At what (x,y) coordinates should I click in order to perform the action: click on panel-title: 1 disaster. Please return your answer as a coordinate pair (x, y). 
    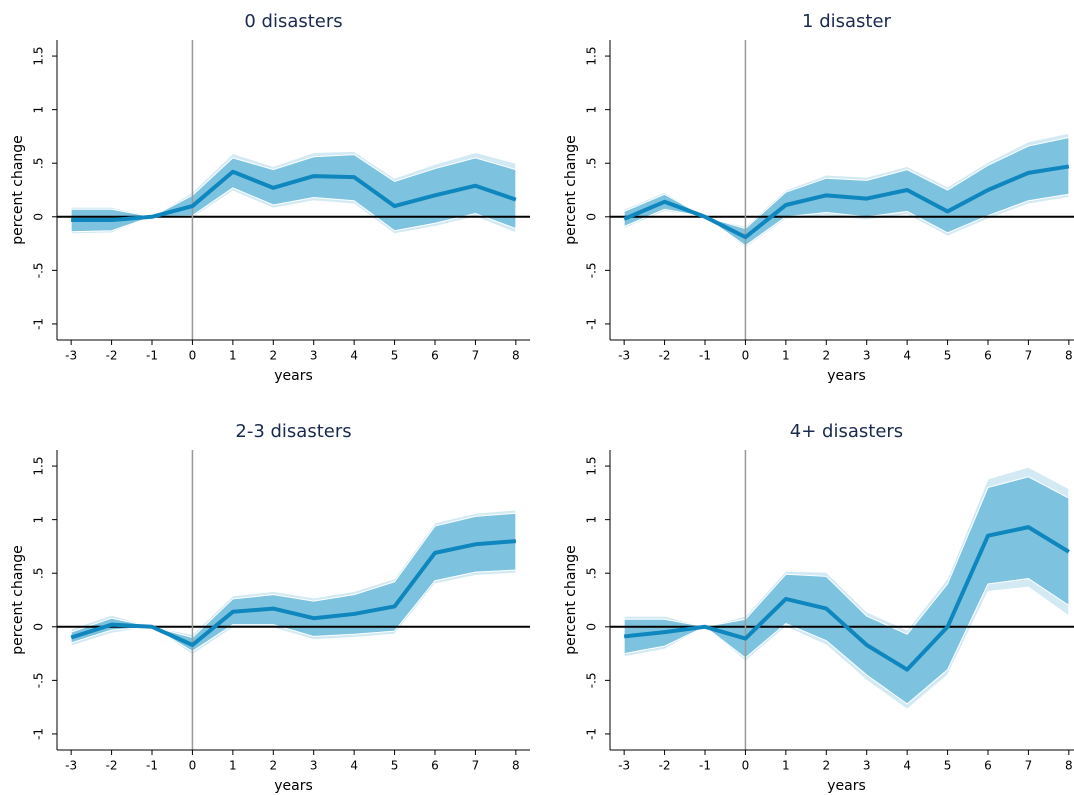
    Looking at the image, I should click on (847, 21).